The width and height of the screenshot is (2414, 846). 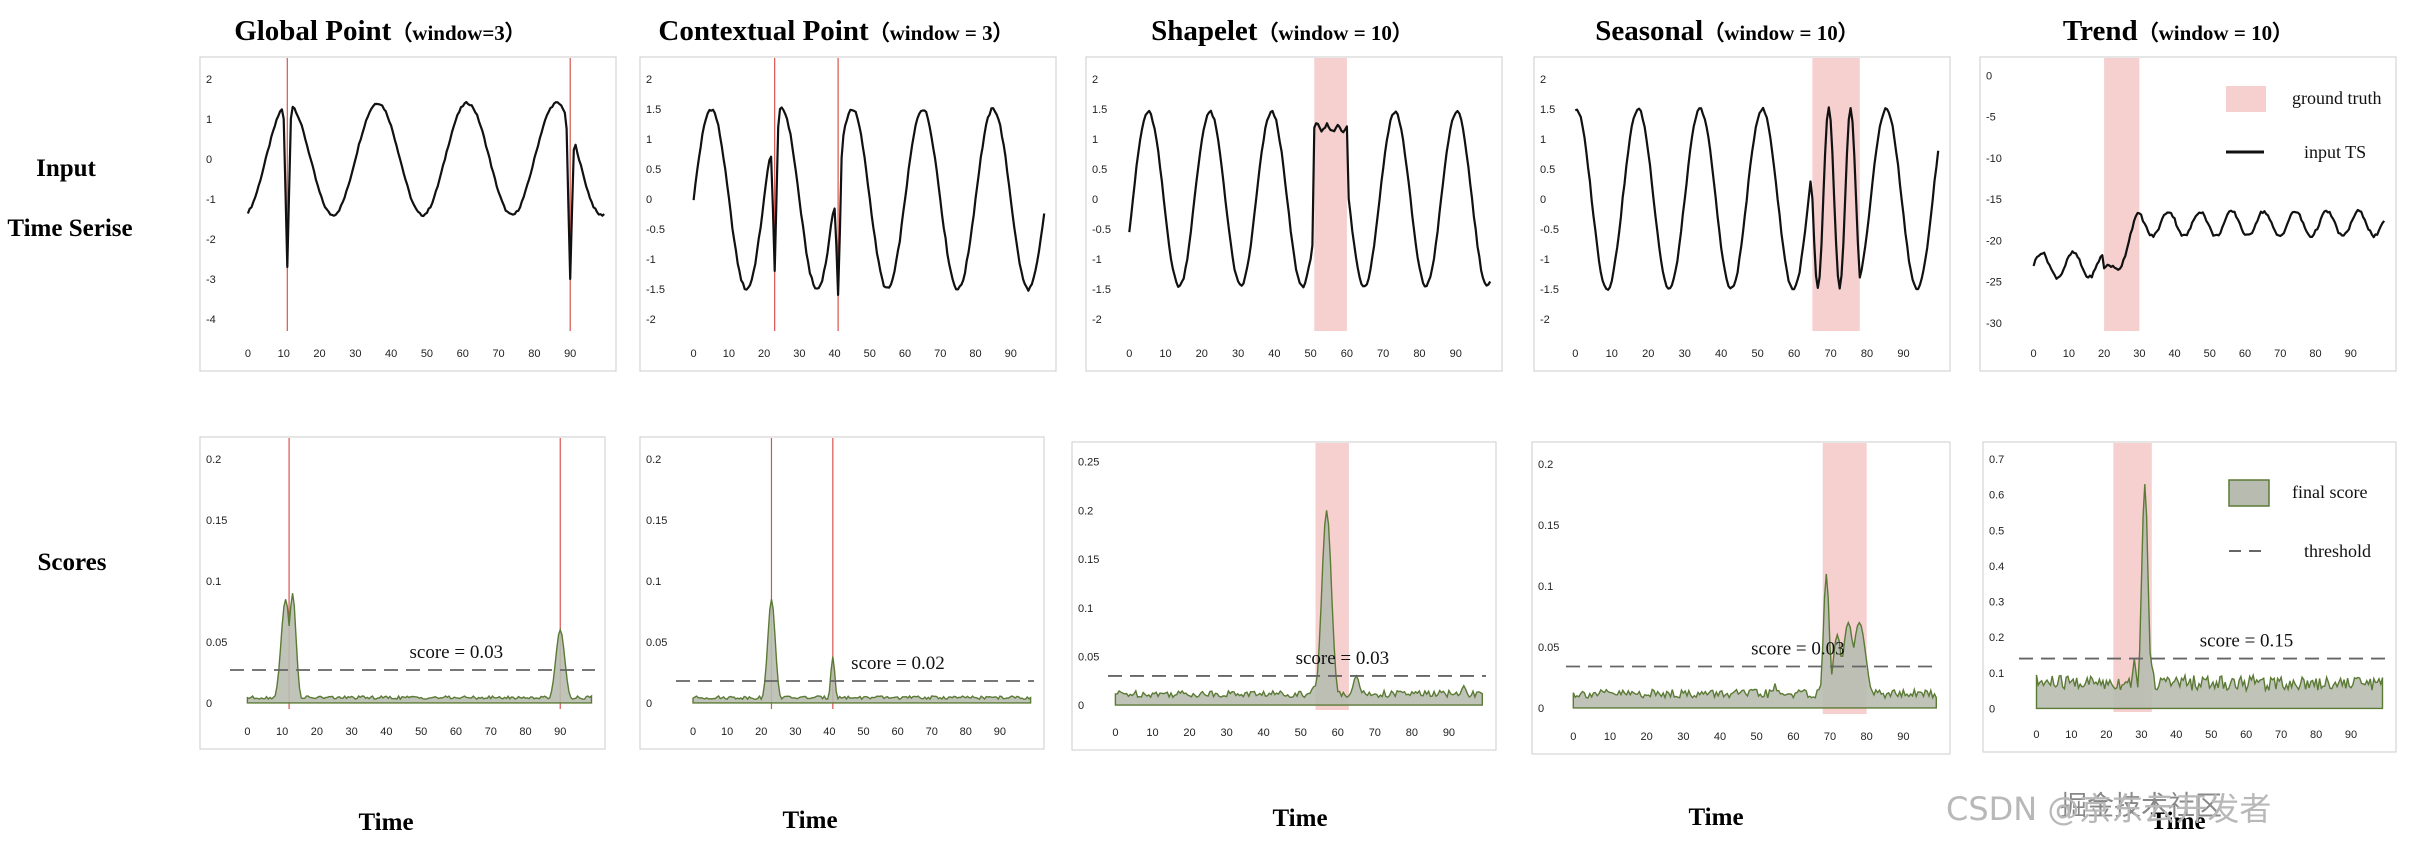 I want to click on y-tick-label: -15, so click(x=1994, y=200).